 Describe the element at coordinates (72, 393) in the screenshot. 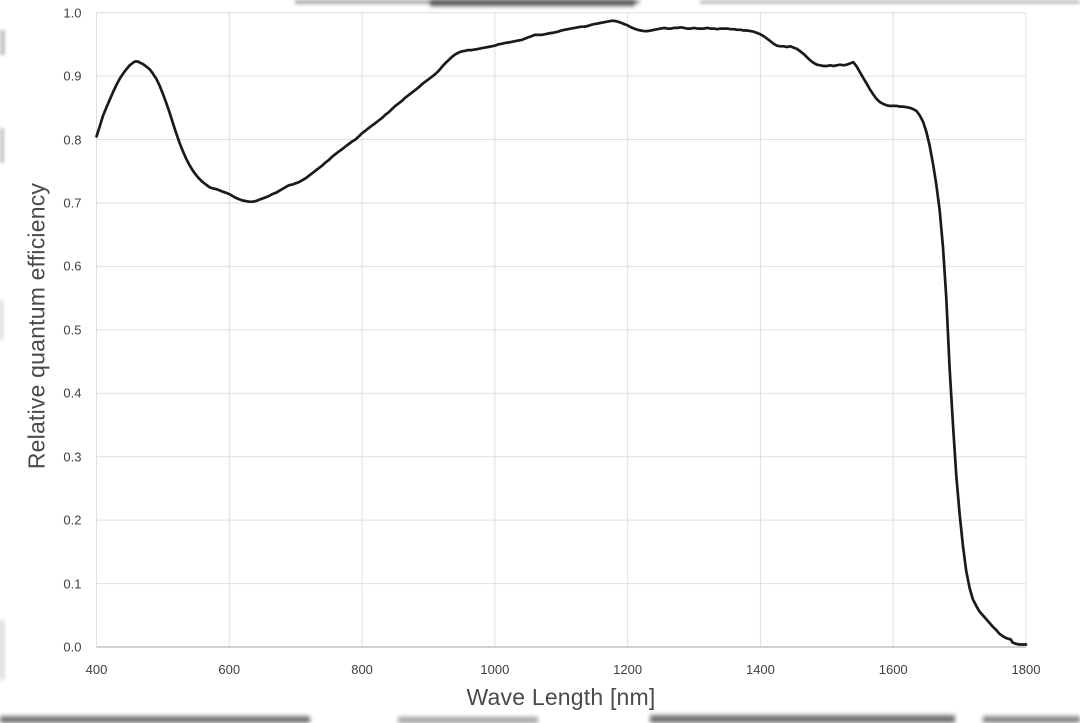

I see `y-tick-label: 0.4` at that location.